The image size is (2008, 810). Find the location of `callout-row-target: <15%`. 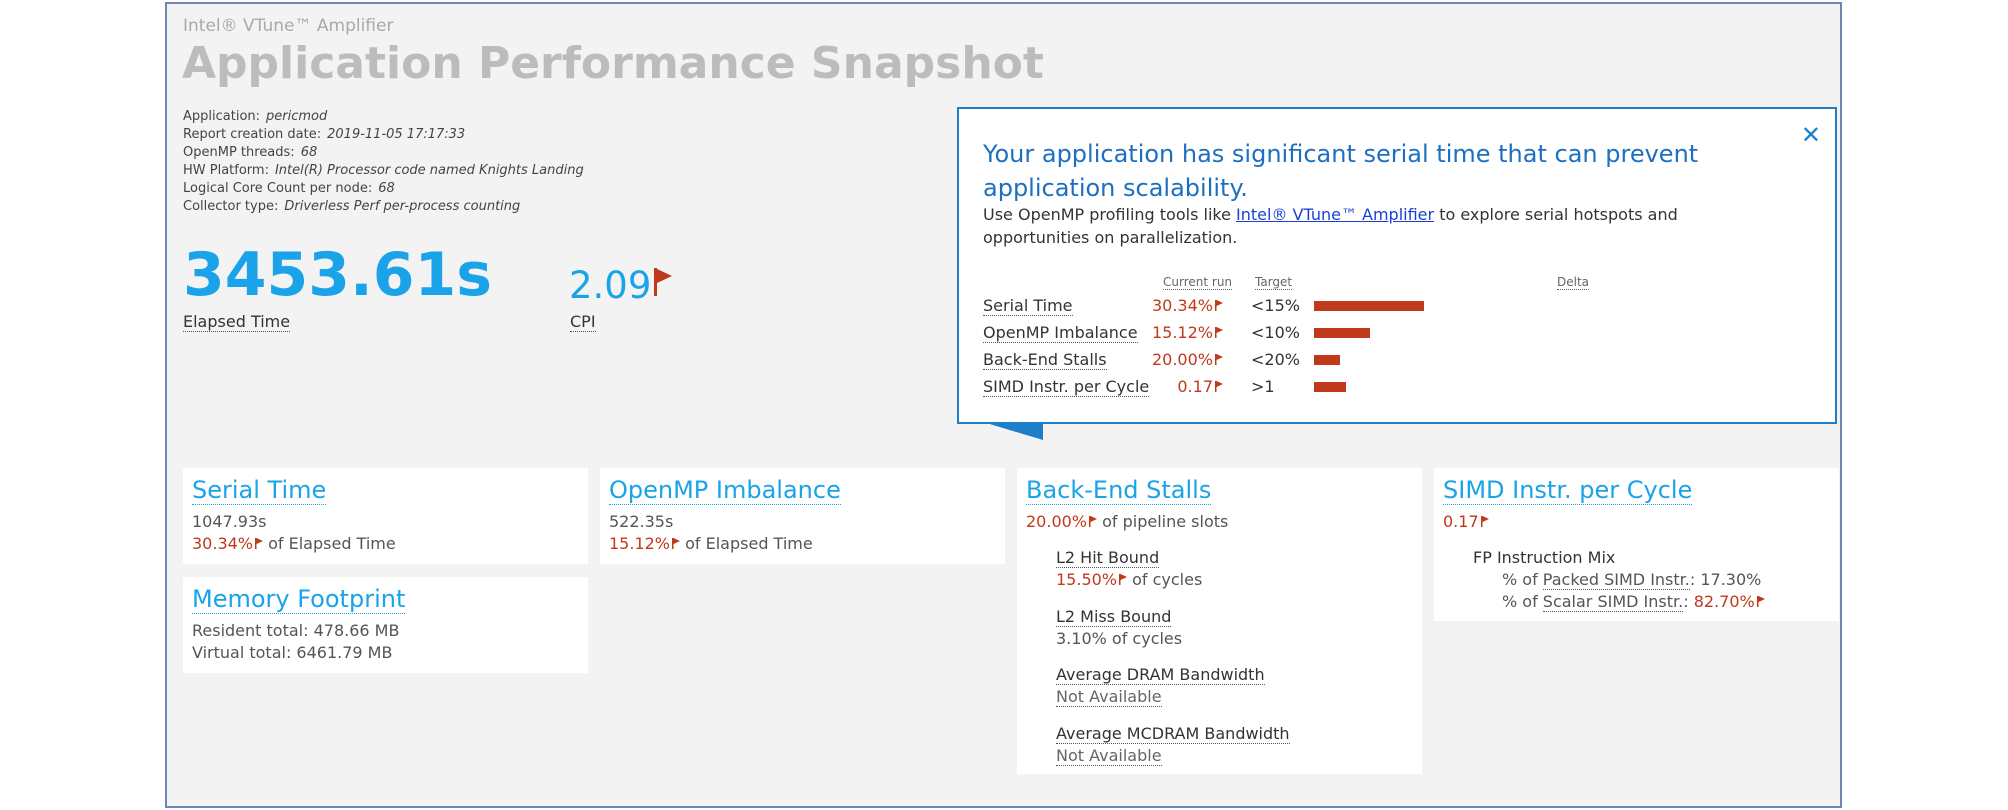

callout-row-target: <15% is located at coordinates (1275, 305).